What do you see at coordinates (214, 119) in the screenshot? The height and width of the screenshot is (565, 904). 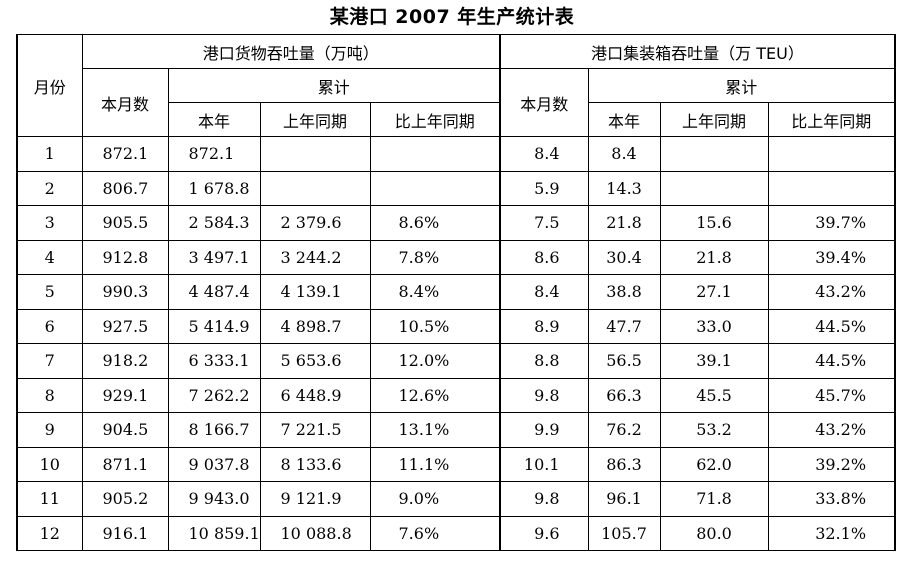 I see `cargo-this-year-header: 本年` at bounding box center [214, 119].